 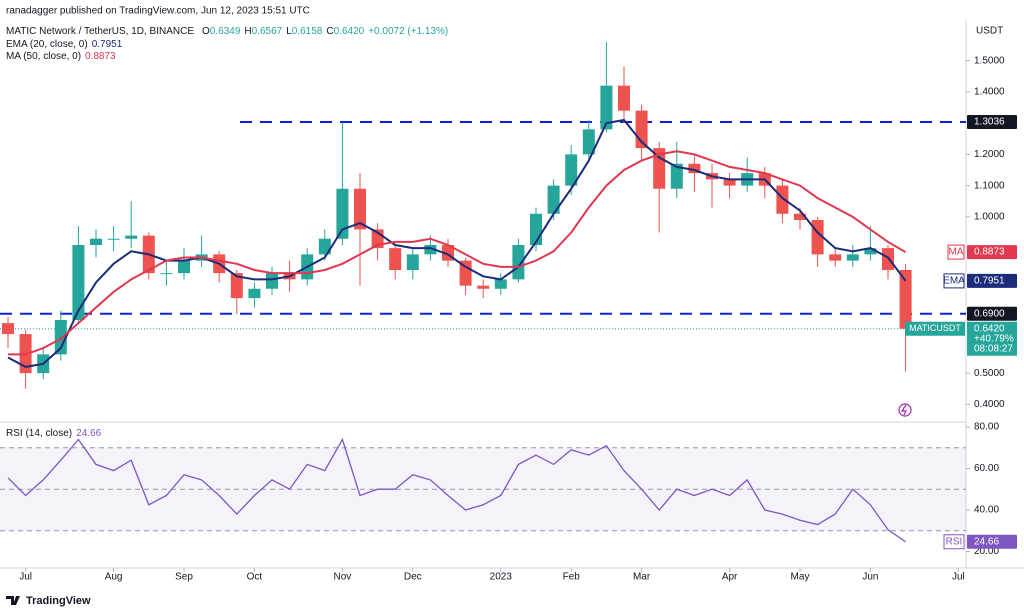 What do you see at coordinates (413, 577) in the screenshot?
I see `x-tick-label: Dec` at bounding box center [413, 577].